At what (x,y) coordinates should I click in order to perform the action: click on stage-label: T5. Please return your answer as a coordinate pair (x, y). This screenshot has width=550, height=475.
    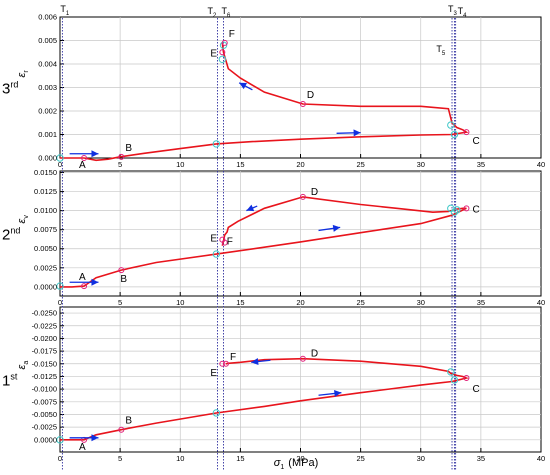
    Looking at the image, I should click on (441, 50).